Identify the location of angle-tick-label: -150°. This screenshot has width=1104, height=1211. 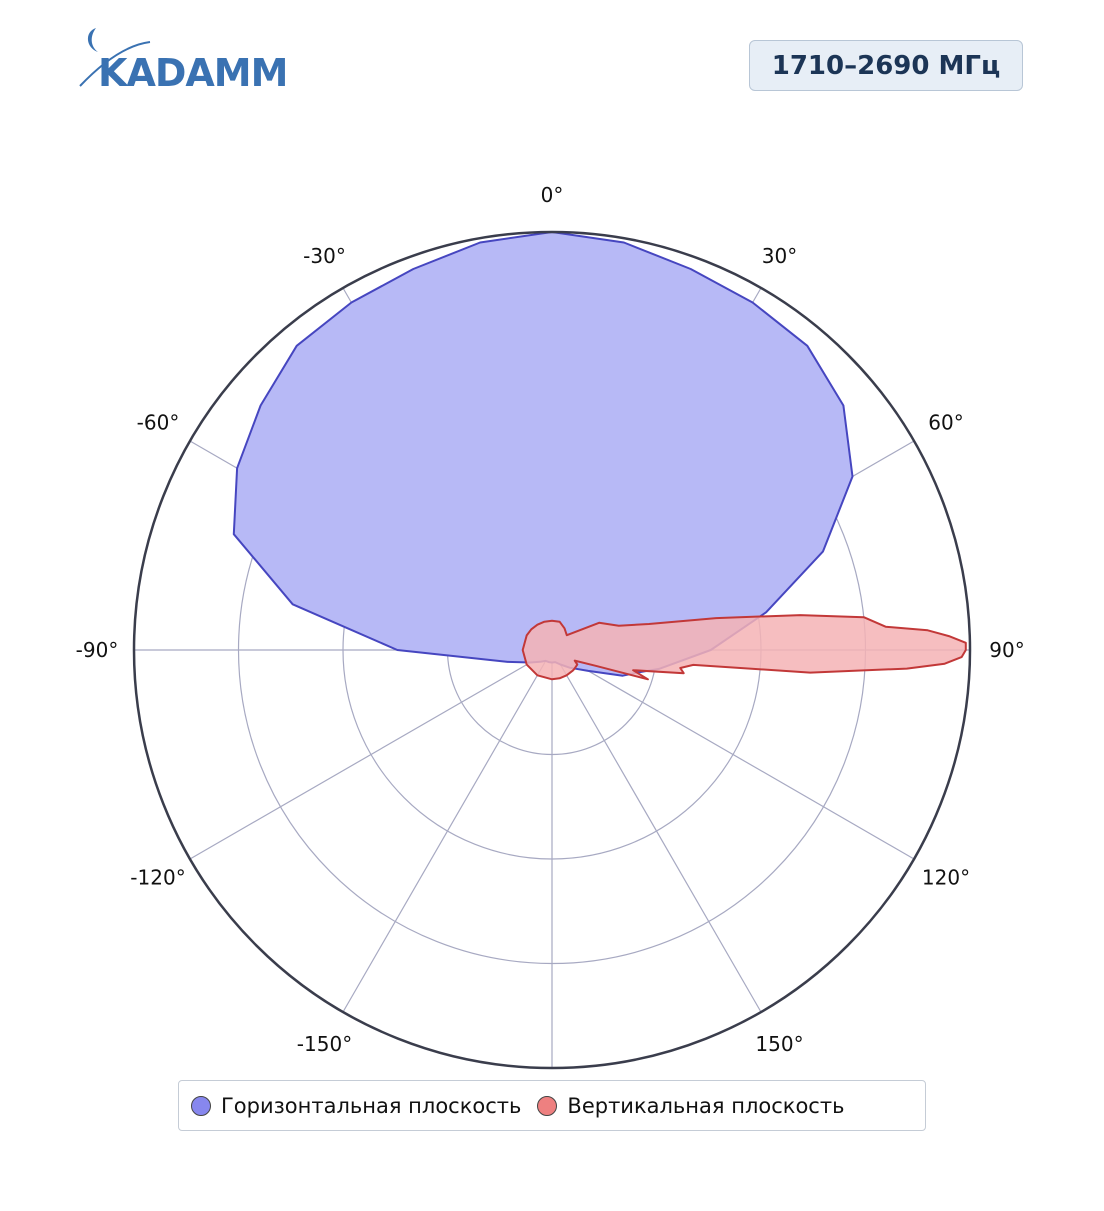
(324, 1044).